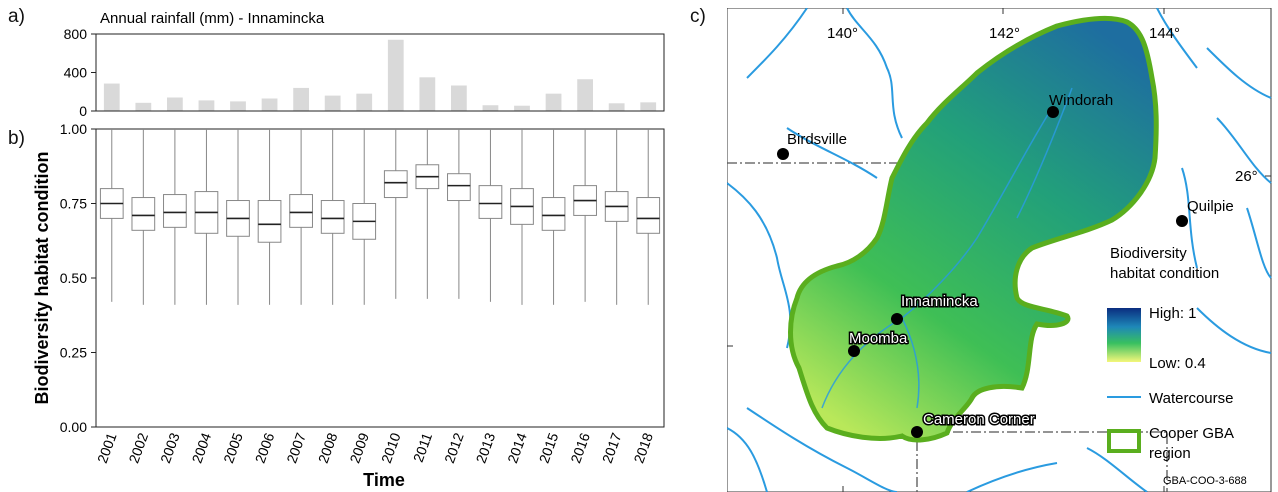  Describe the element at coordinates (265, 447) in the screenshot. I see `box-x-tick-label: 2006` at that location.